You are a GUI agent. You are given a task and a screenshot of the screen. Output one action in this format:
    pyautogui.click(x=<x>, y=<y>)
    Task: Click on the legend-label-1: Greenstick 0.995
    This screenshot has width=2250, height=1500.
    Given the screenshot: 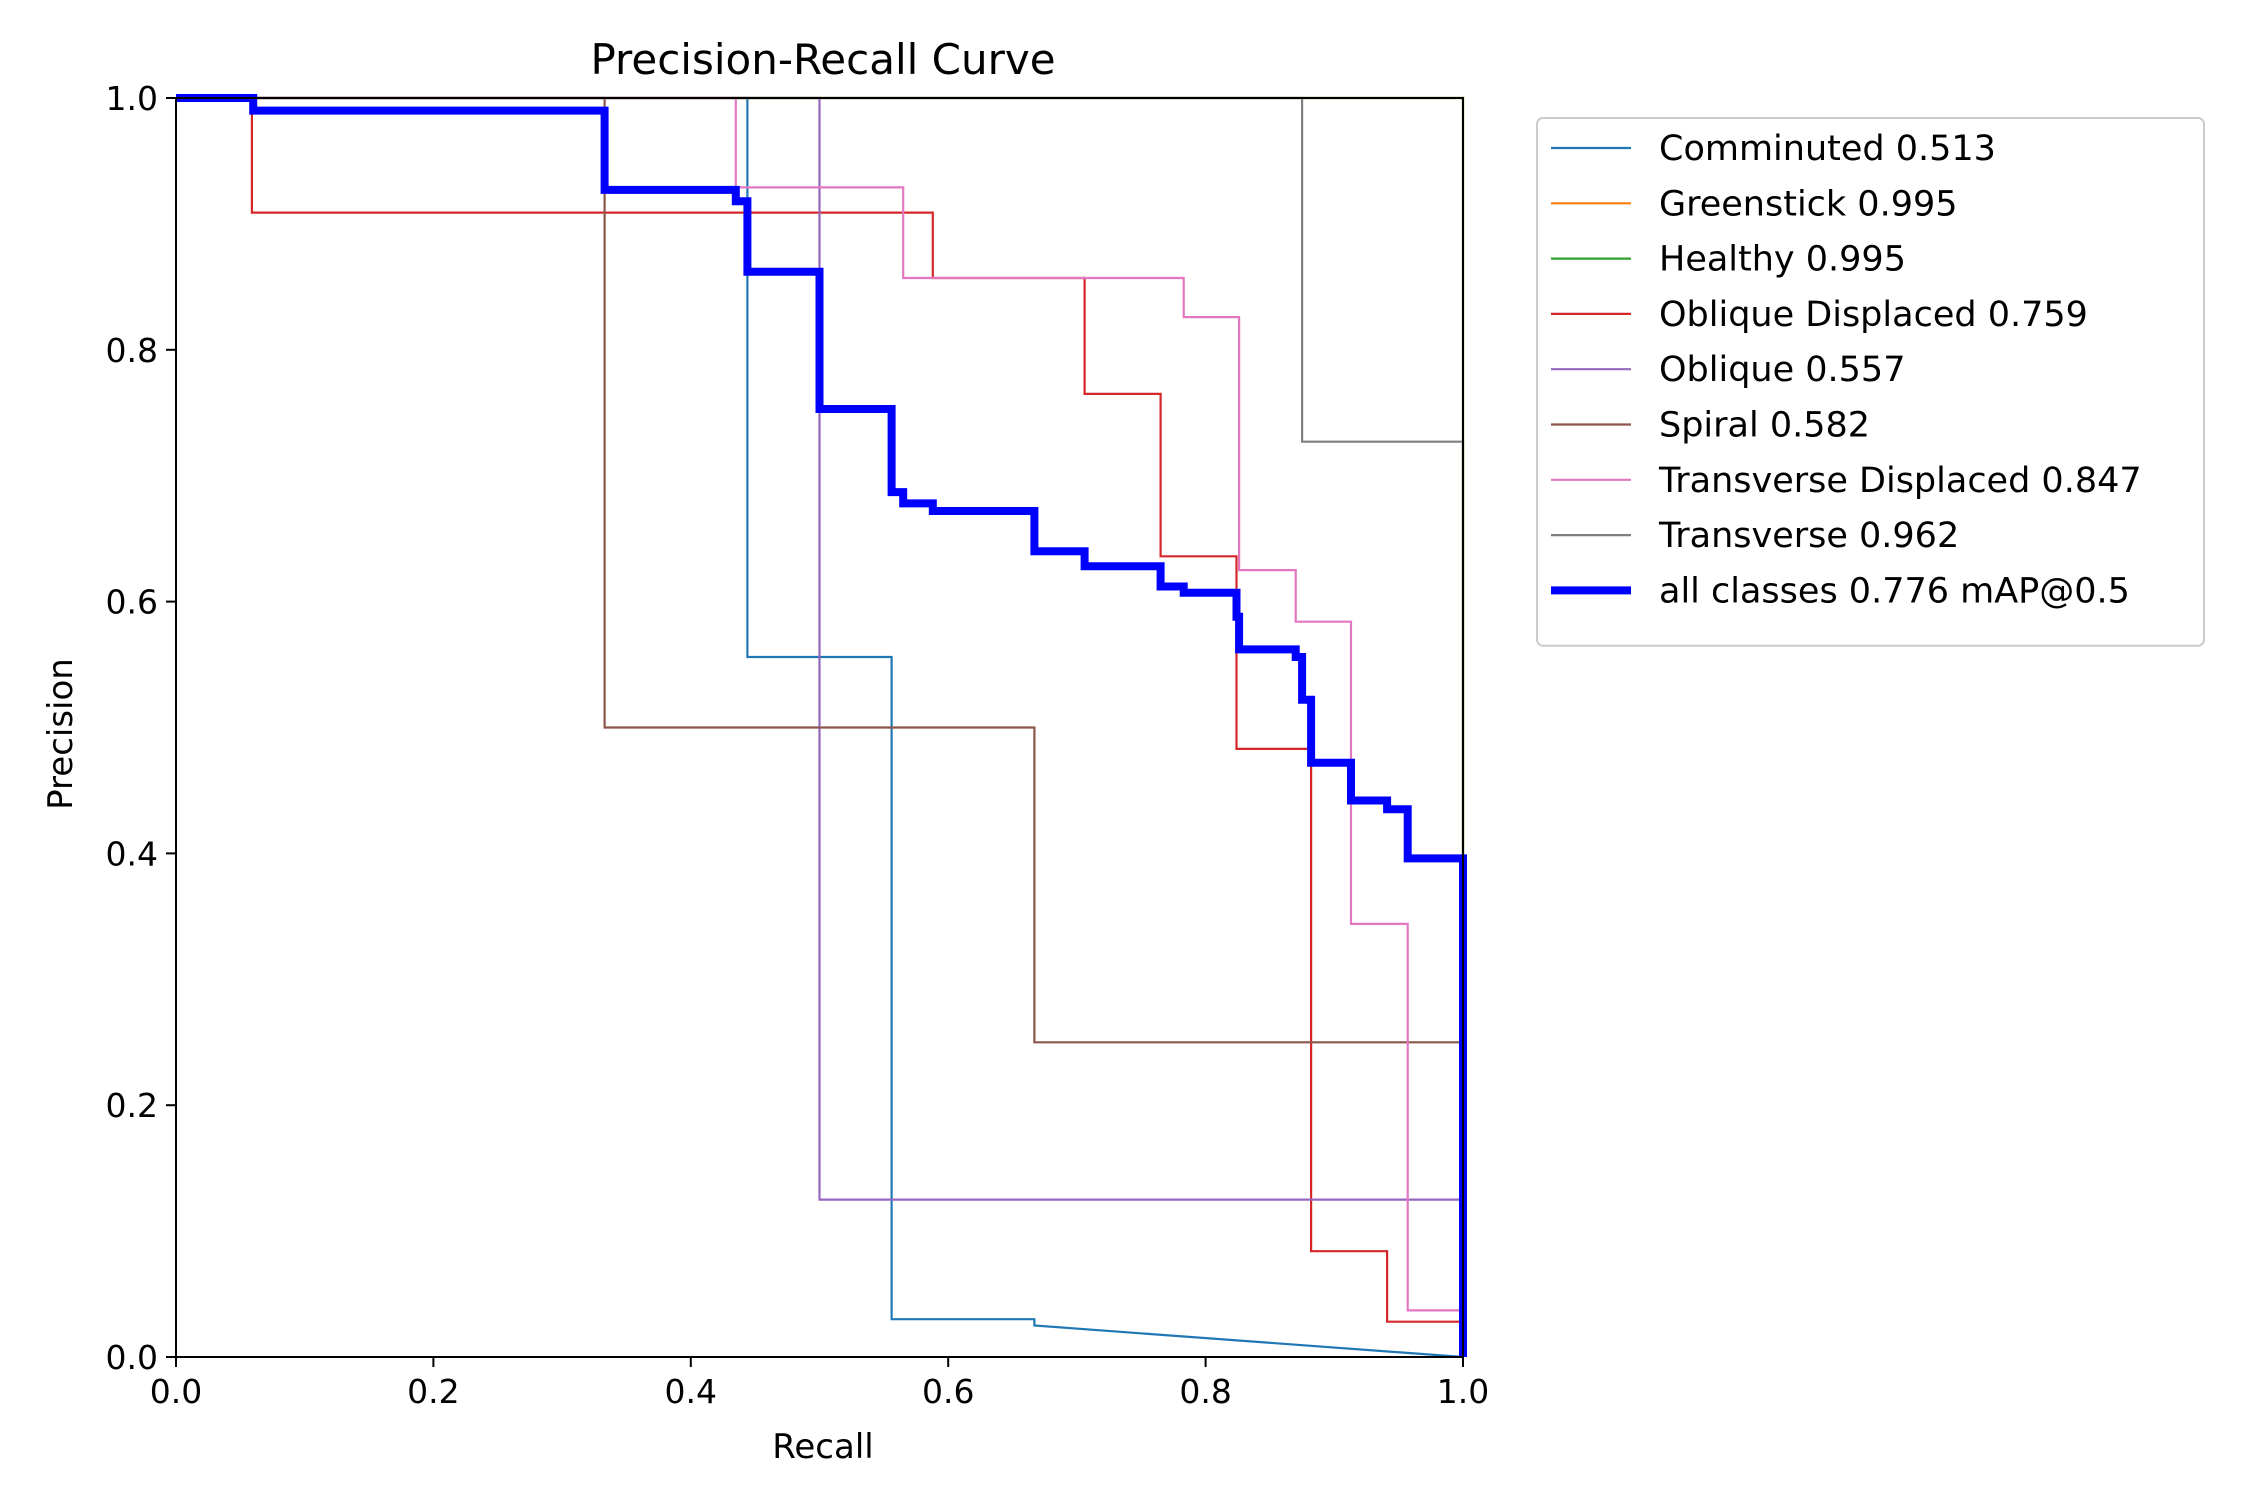 What is the action you would take?
    pyautogui.click(x=1808, y=204)
    